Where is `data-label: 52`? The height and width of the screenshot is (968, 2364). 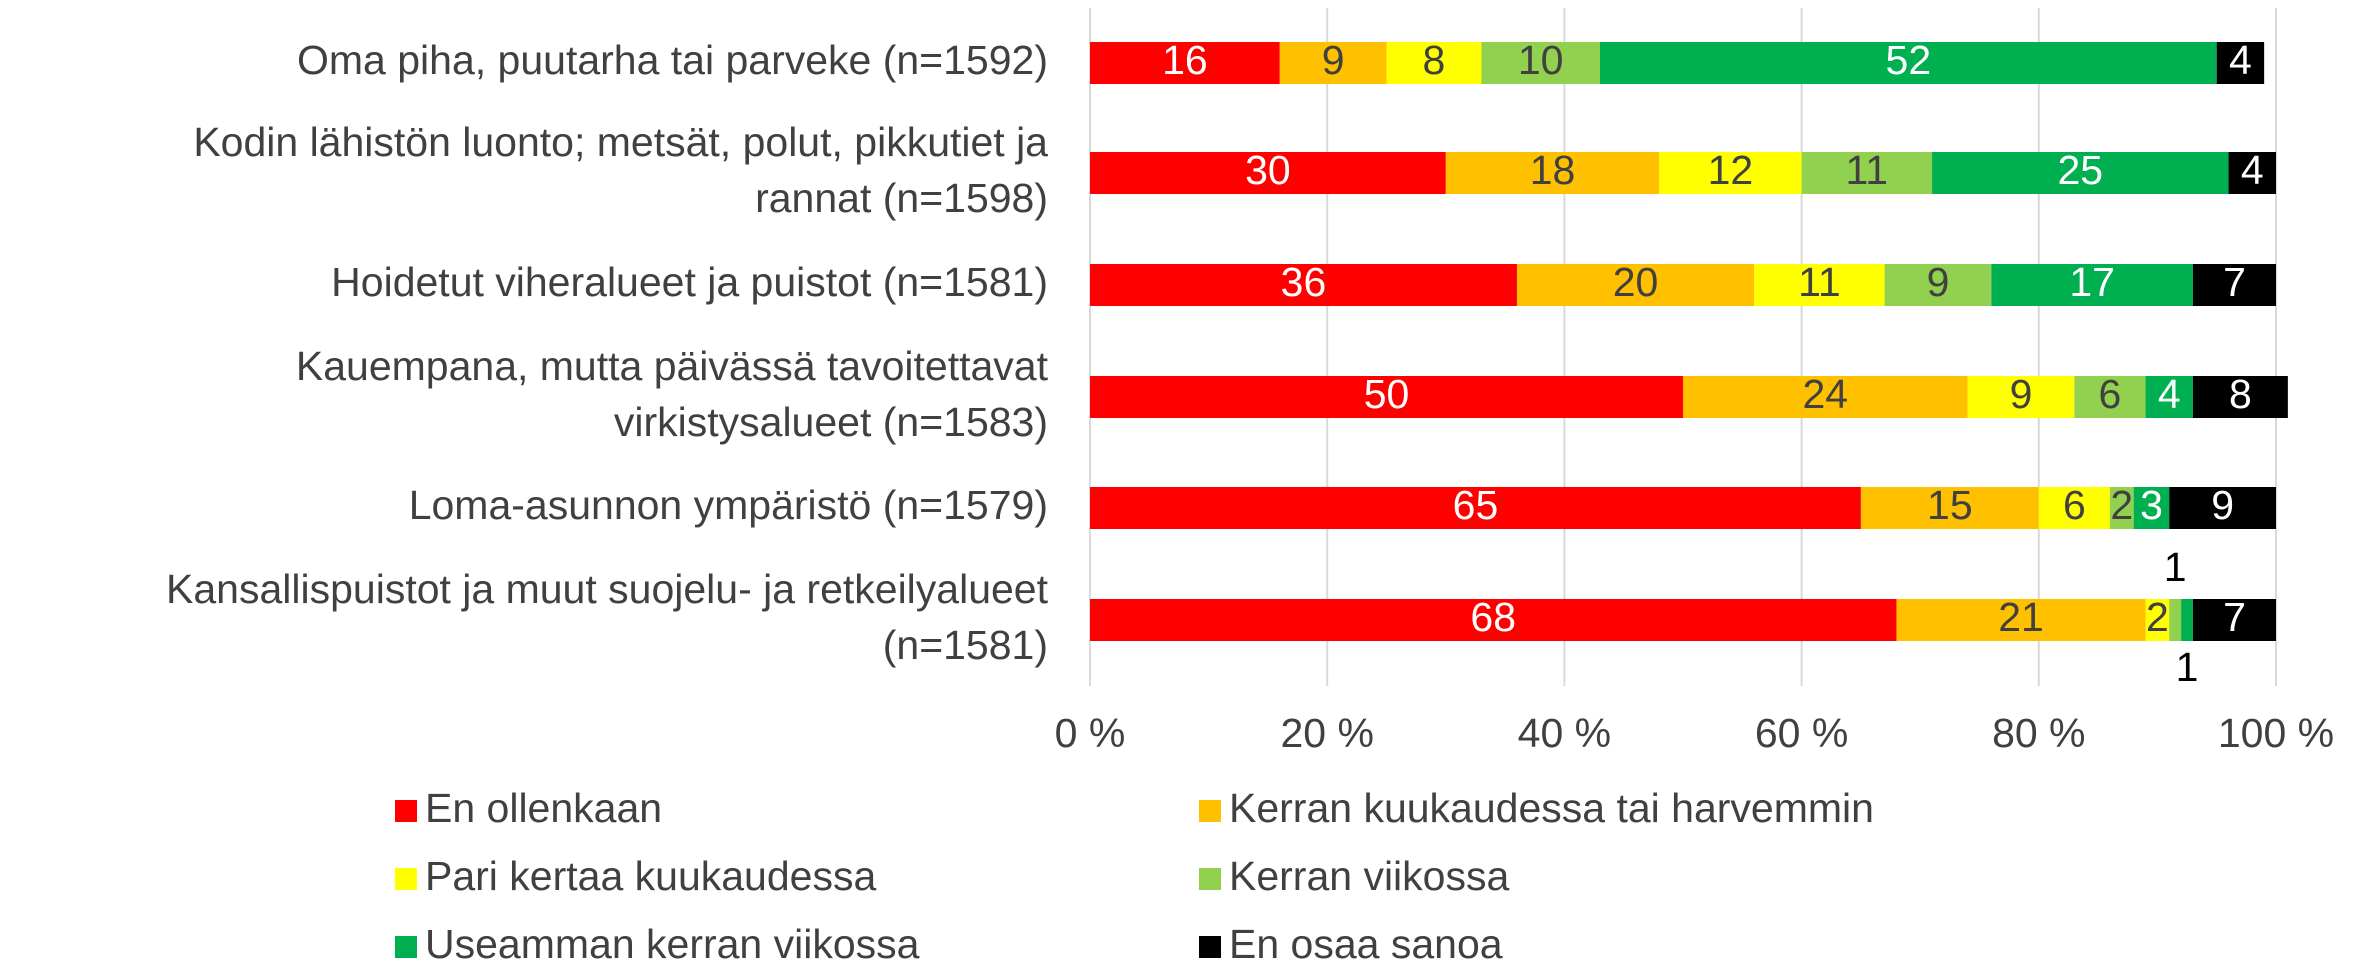
data-label: 52 is located at coordinates (1909, 60).